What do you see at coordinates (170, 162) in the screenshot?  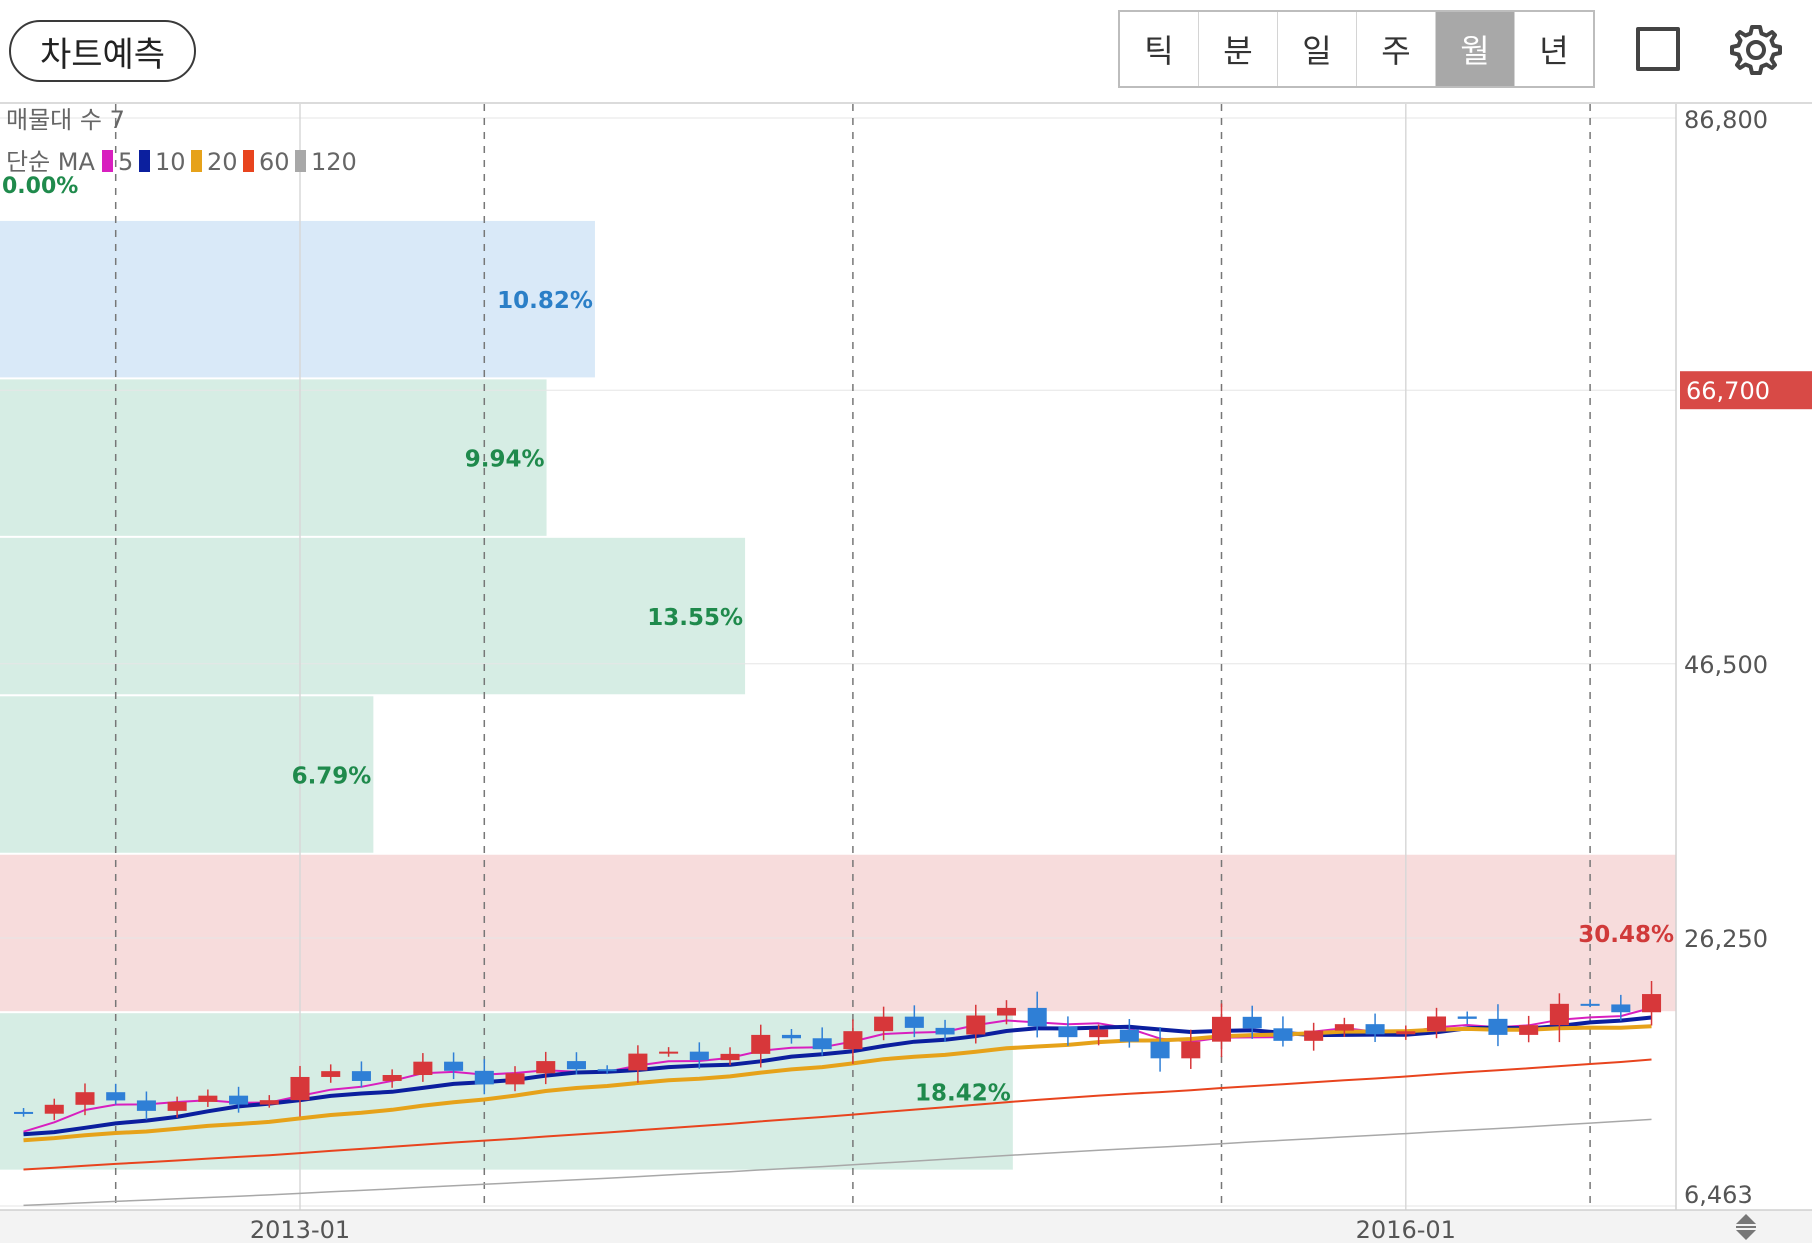 I see `legend-label-10: 10` at bounding box center [170, 162].